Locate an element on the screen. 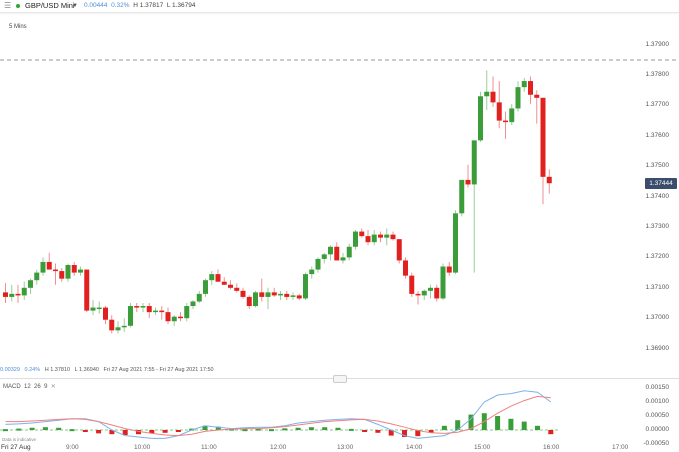 The width and height of the screenshot is (679, 452). instrument-stats: 0.00444 0.32% H 1.37817 L 1.36794 is located at coordinates (140, 6).